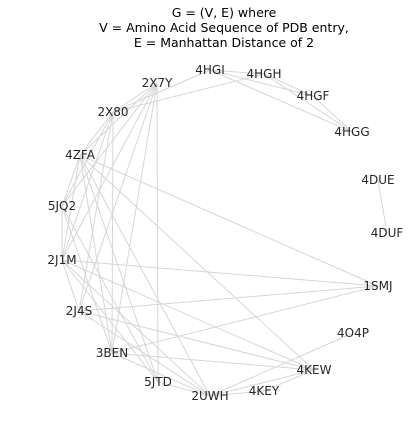 The height and width of the screenshot is (437, 415). I want to click on edge-5jq2-5jtd, so click(110, 294).